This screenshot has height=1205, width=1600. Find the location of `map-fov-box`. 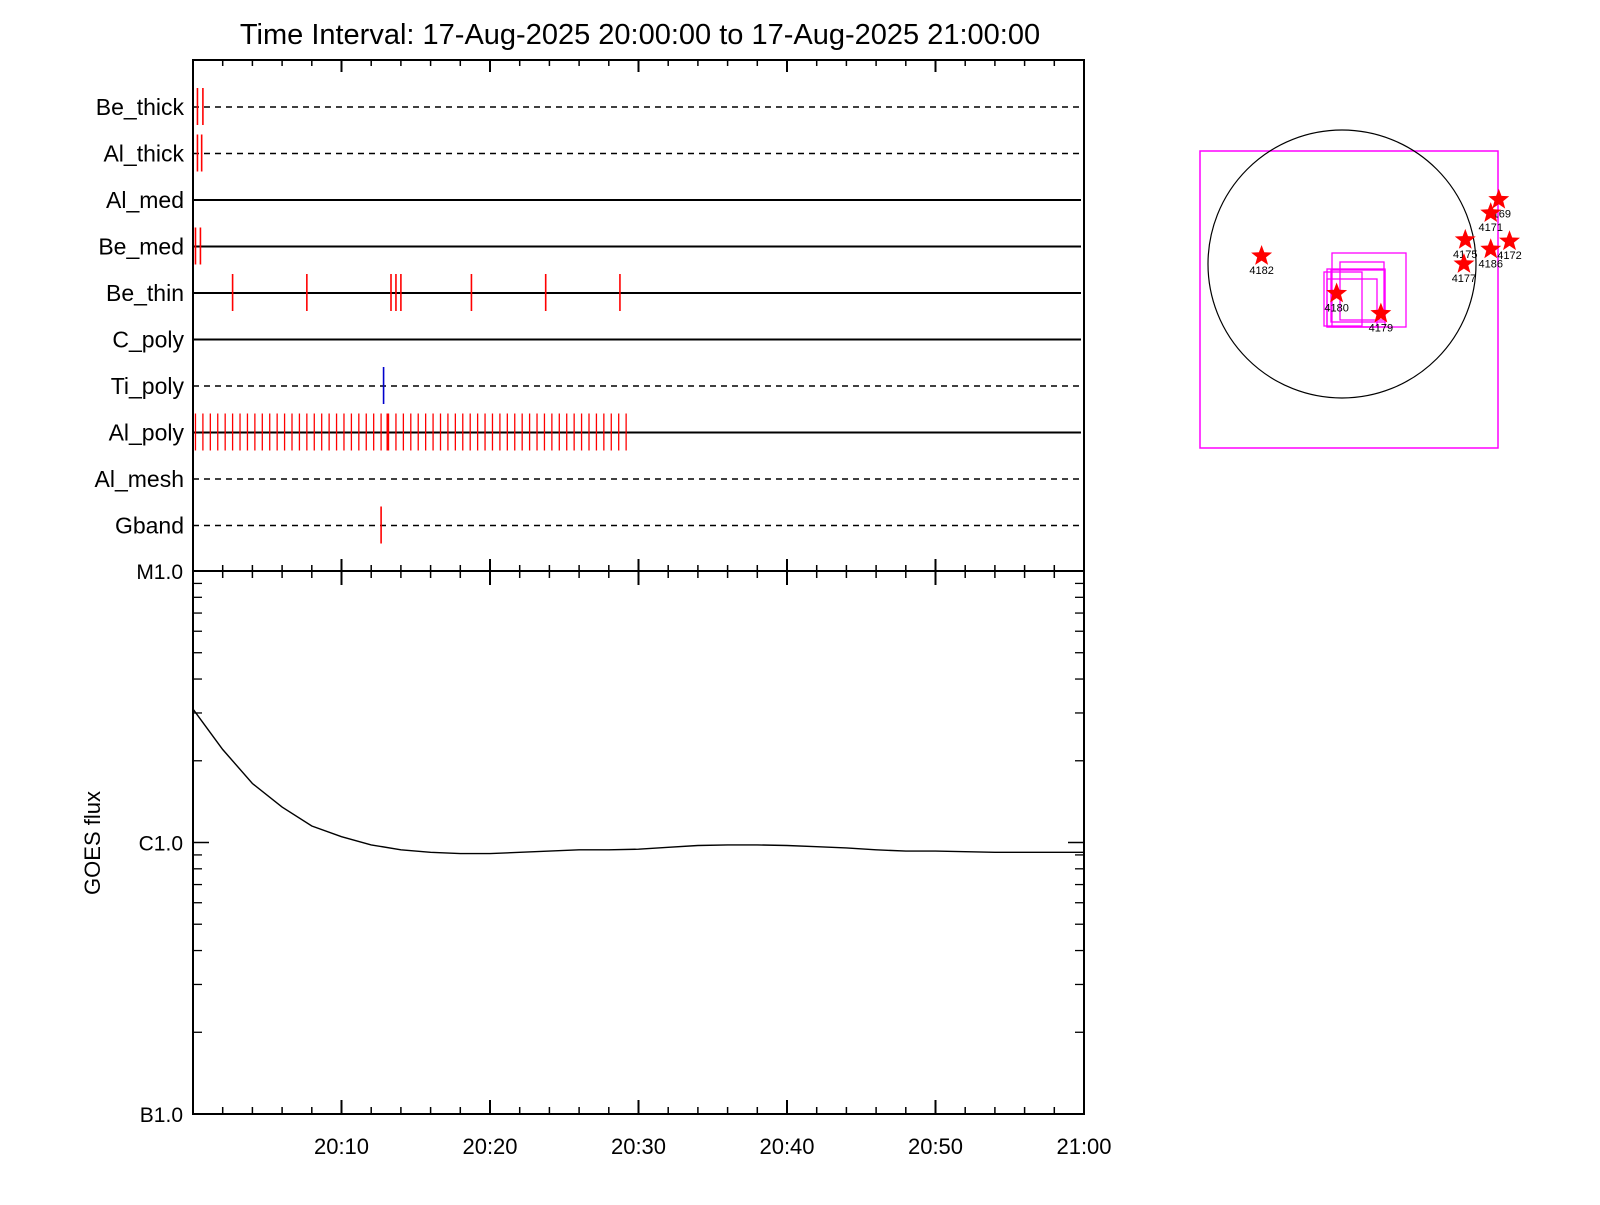

map-fov-box is located at coordinates (1349, 299).